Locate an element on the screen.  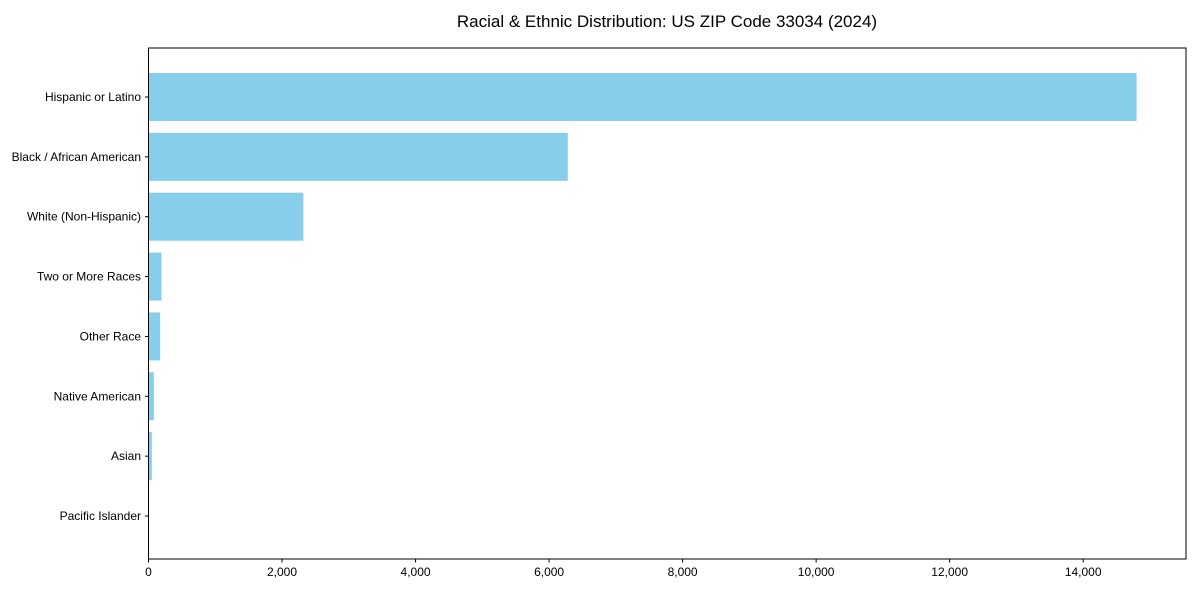
bar-hispanic-or-latino is located at coordinates (642, 97).